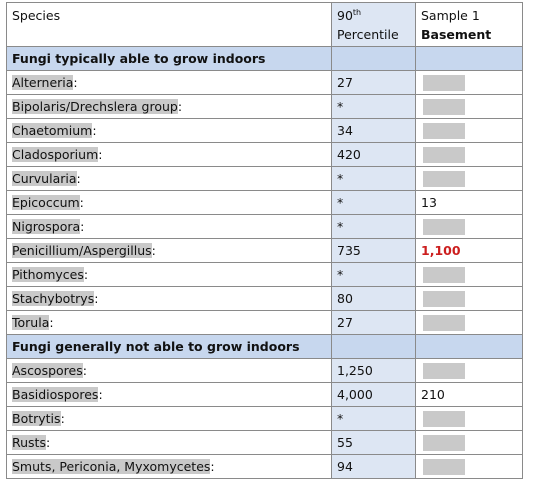  Describe the element at coordinates (48, 274) in the screenshot. I see `species-name: Pithomyces` at that location.